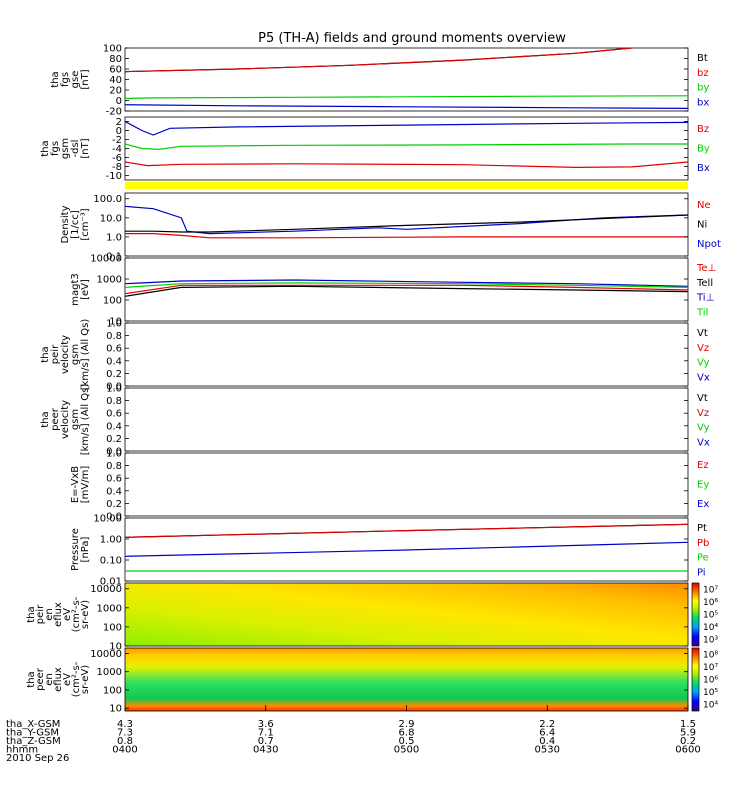  I want to click on legend-entry: Vy, so click(703, 428).